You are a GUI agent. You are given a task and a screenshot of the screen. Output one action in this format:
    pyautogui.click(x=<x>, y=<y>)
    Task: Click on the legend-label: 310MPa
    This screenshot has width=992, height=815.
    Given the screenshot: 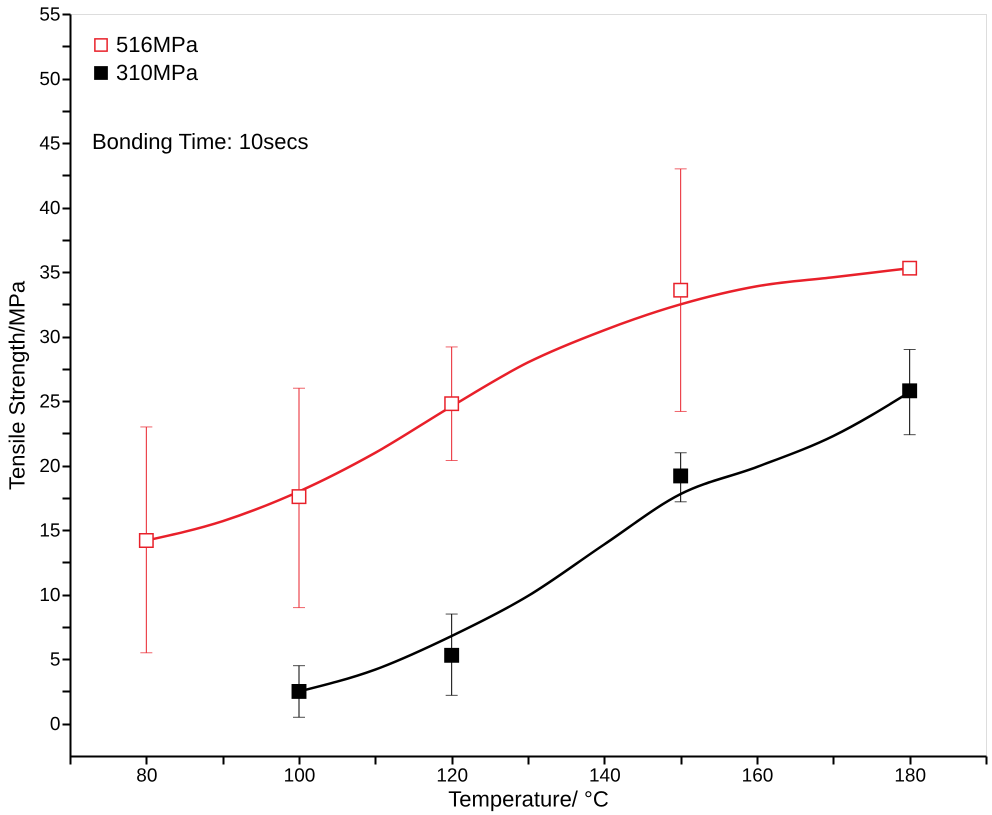 What is the action you would take?
    pyautogui.click(x=157, y=72)
    